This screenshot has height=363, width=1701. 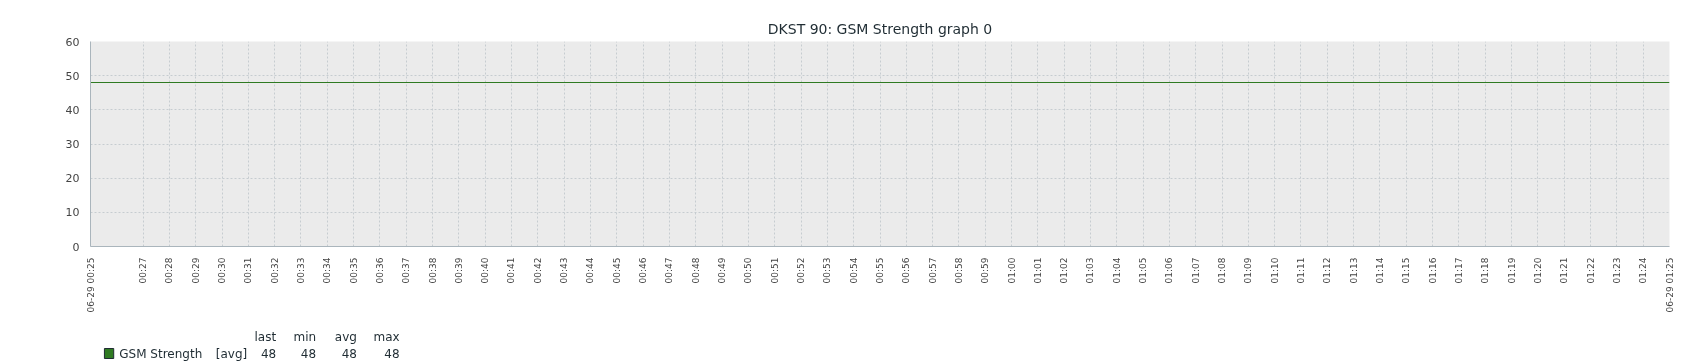 What do you see at coordinates (90, 285) in the screenshot?
I see `x-tick-label: 06-29 00:25` at bounding box center [90, 285].